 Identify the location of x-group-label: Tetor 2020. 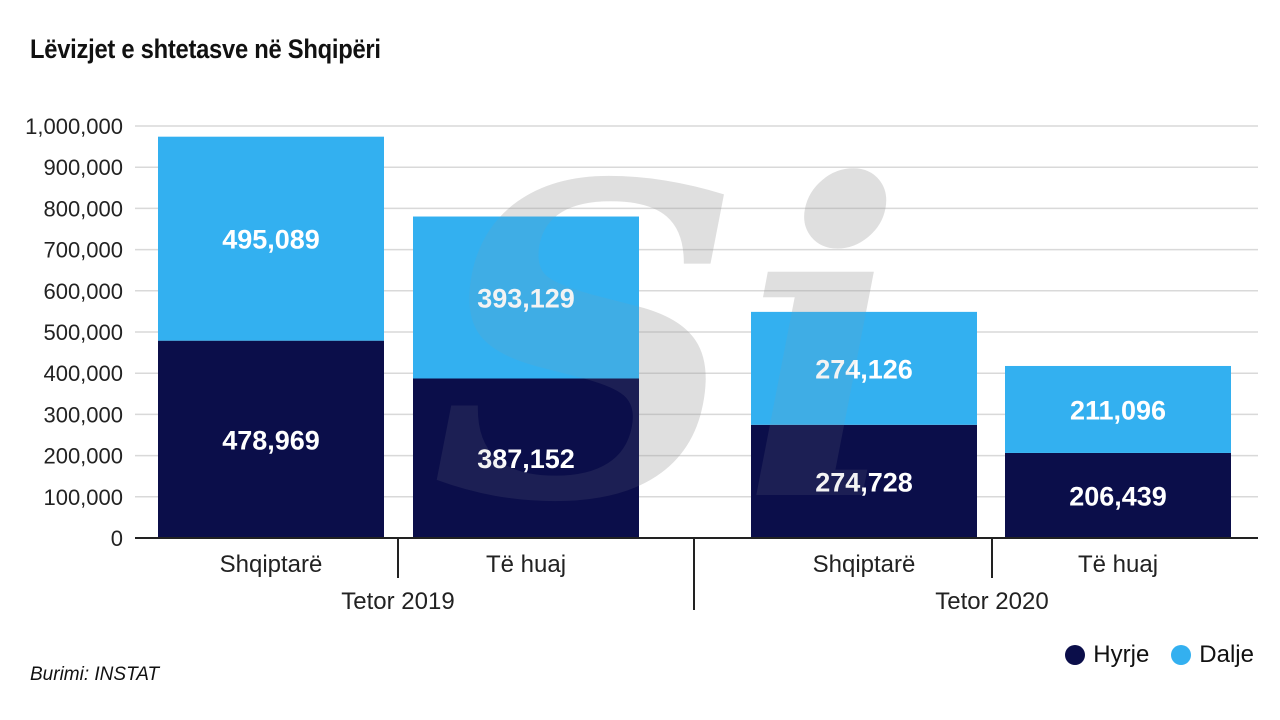
(991, 601).